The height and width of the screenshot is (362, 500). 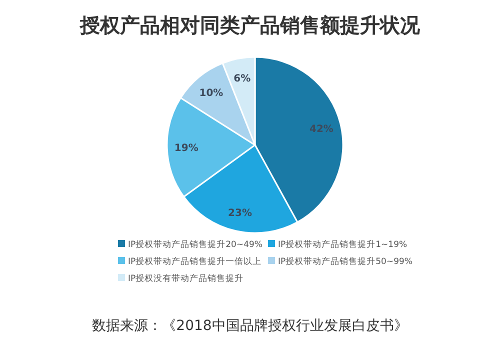 I want to click on data-label: 10%, so click(x=211, y=94).